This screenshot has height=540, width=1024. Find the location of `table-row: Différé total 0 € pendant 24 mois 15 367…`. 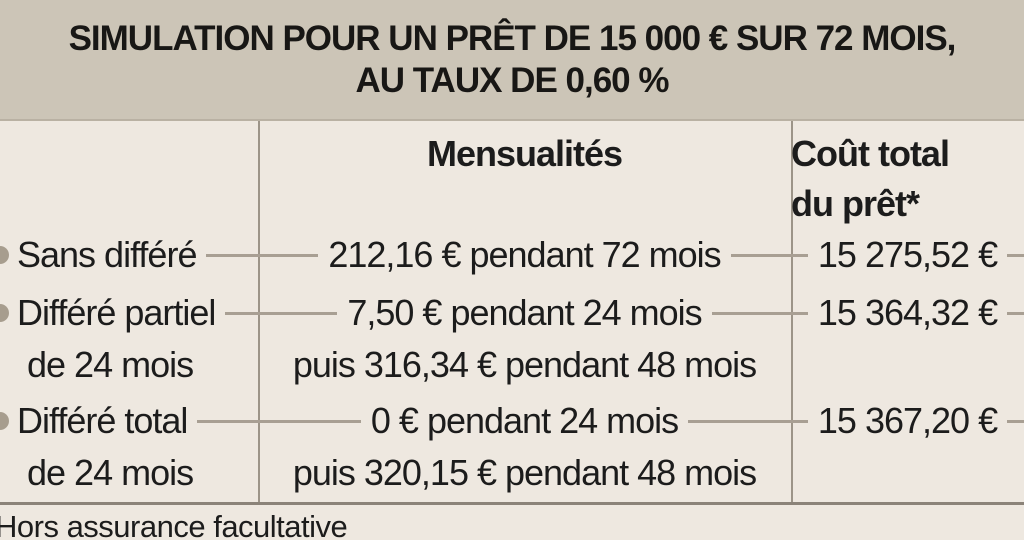

table-row: Différé total 0 € pendant 24 mois 15 367… is located at coordinates (512, 421).